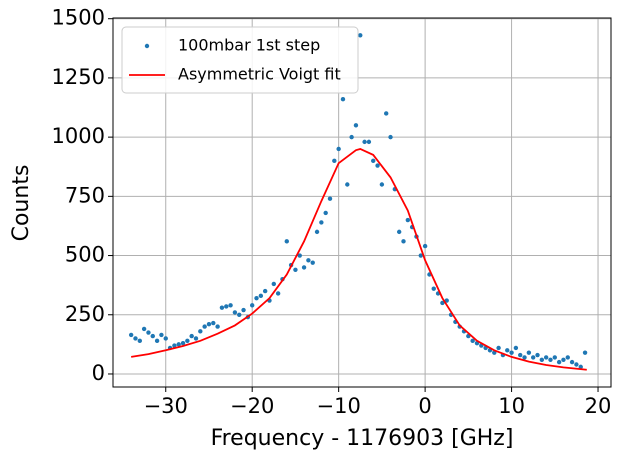 The height and width of the screenshot is (461, 622). I want to click on y-tick-label: 500, so click(85, 255).